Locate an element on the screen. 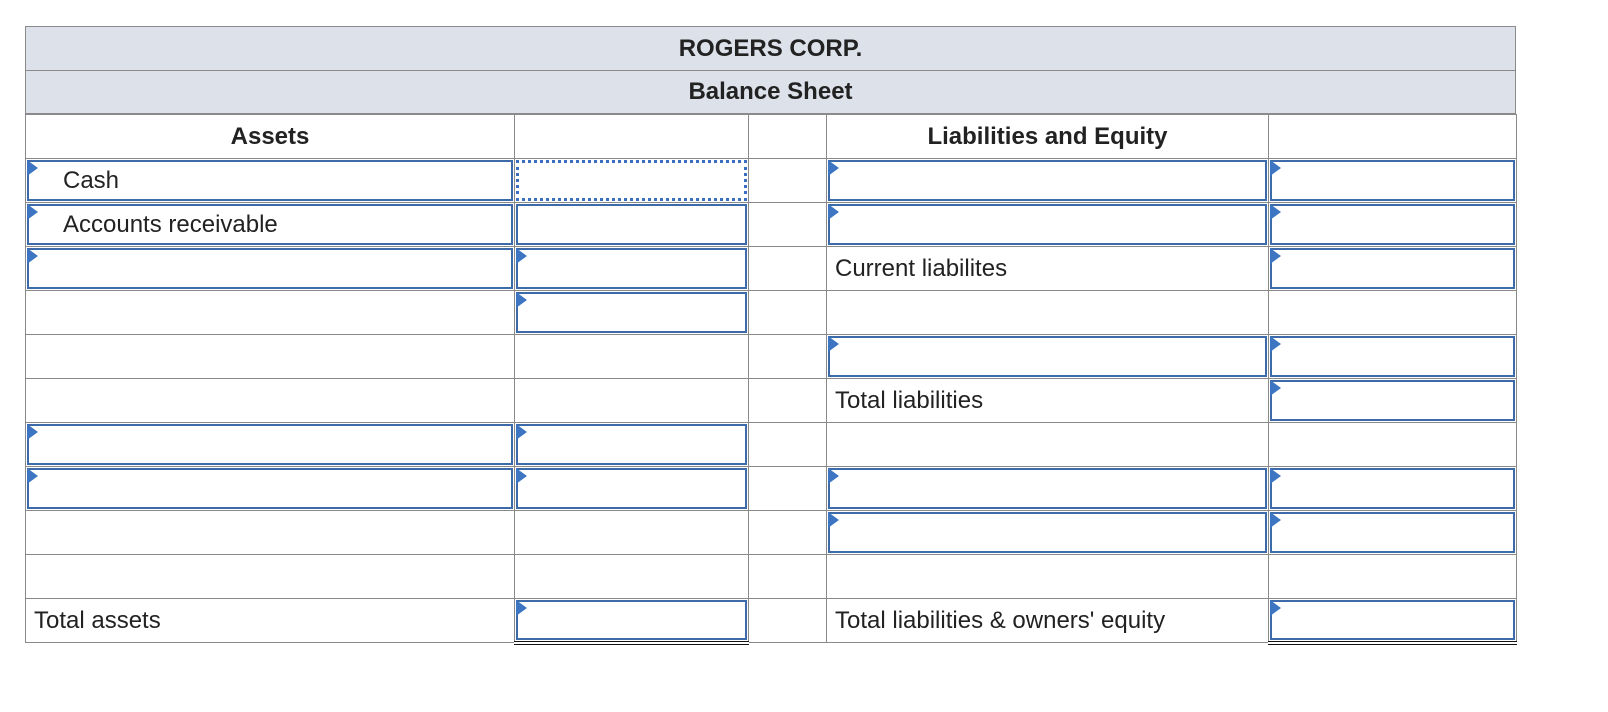 The height and width of the screenshot is (712, 1608). total-assets-cell is located at coordinates (631, 621).